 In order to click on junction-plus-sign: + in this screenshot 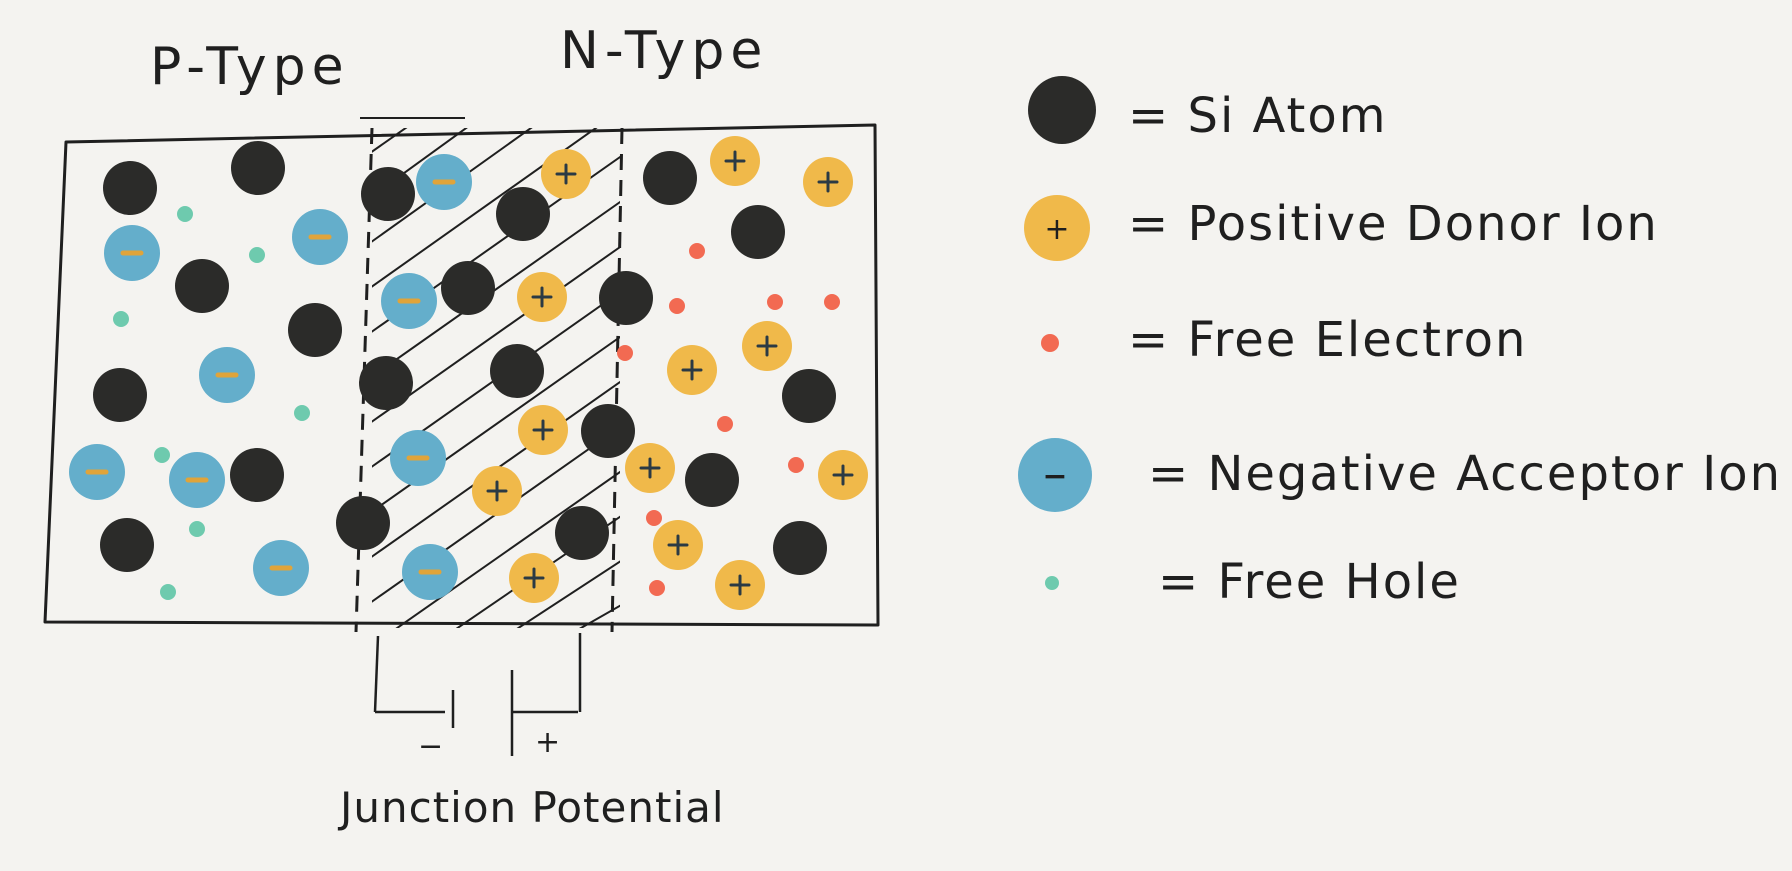, I will do `click(547, 742)`.